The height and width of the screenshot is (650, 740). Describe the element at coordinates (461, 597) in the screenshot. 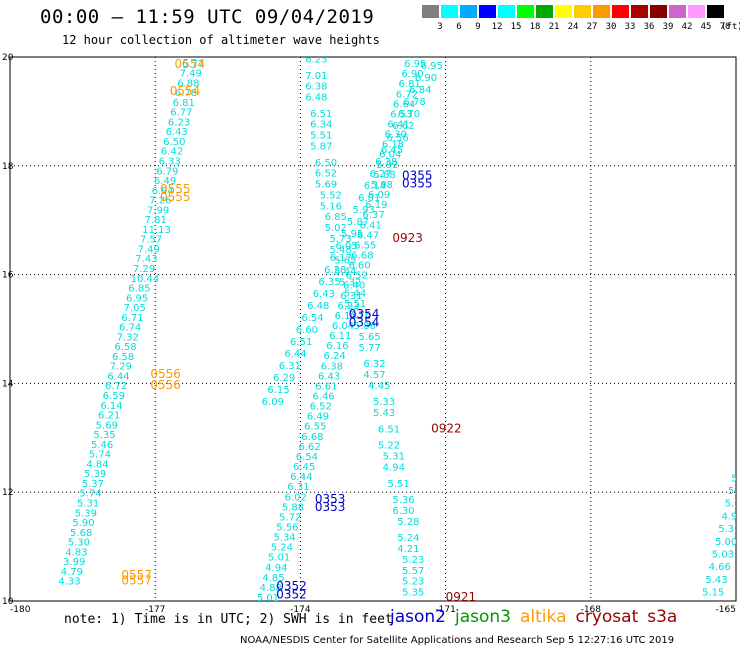

I see `time-label: 0921` at that location.